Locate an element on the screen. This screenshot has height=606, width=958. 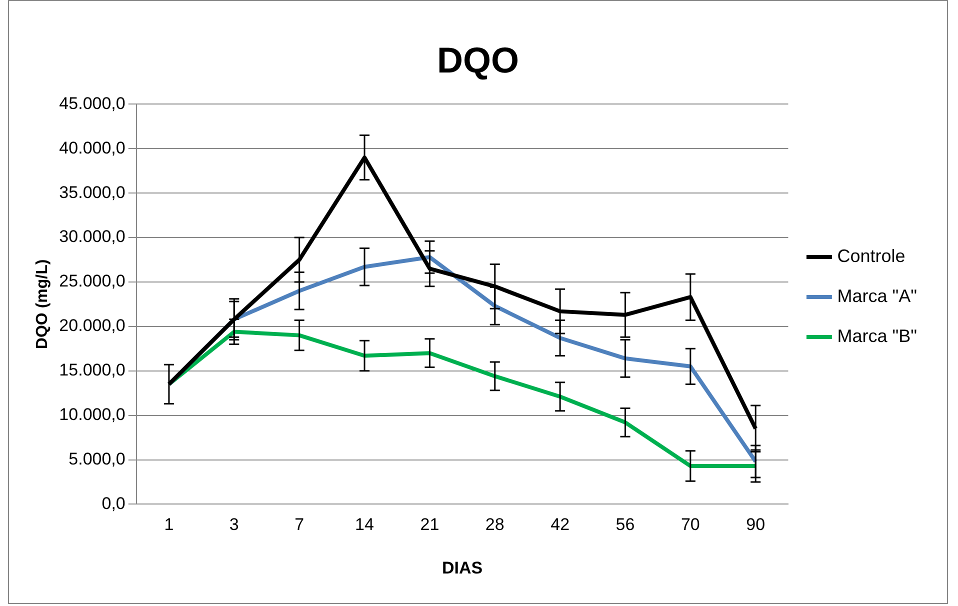
x-tick-label: 7 is located at coordinates (299, 524).